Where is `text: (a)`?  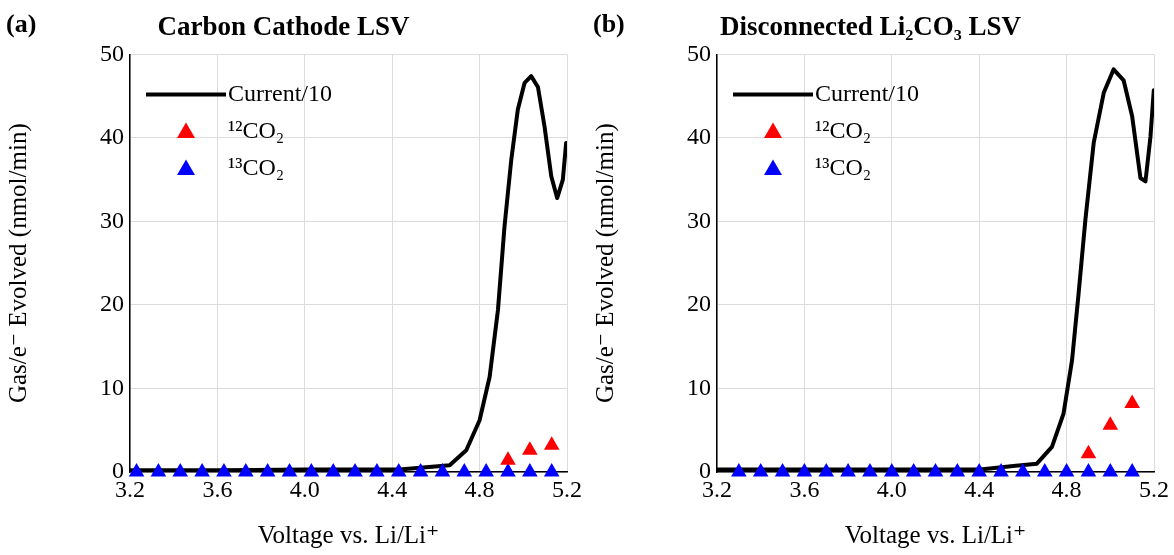
text: (a) is located at coordinates (21, 23).